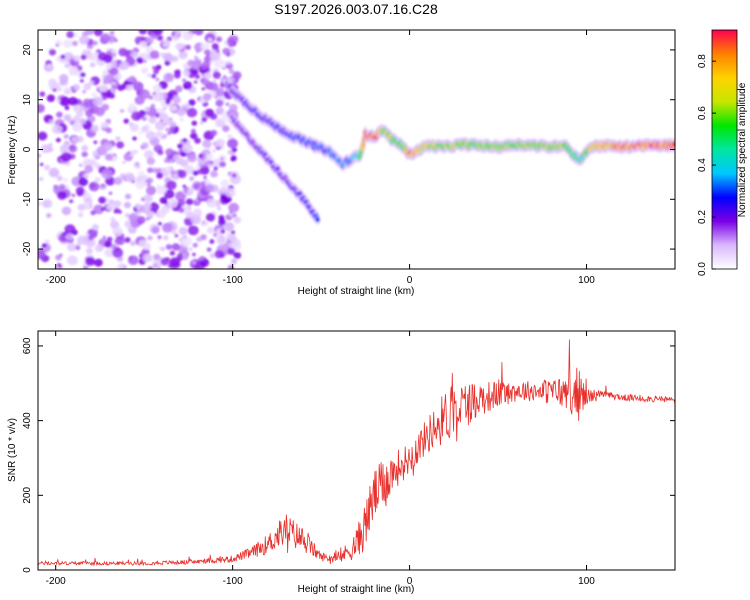 The image size is (750, 600). I want to click on colorbar-tick-label: 0.2, so click(702, 217).